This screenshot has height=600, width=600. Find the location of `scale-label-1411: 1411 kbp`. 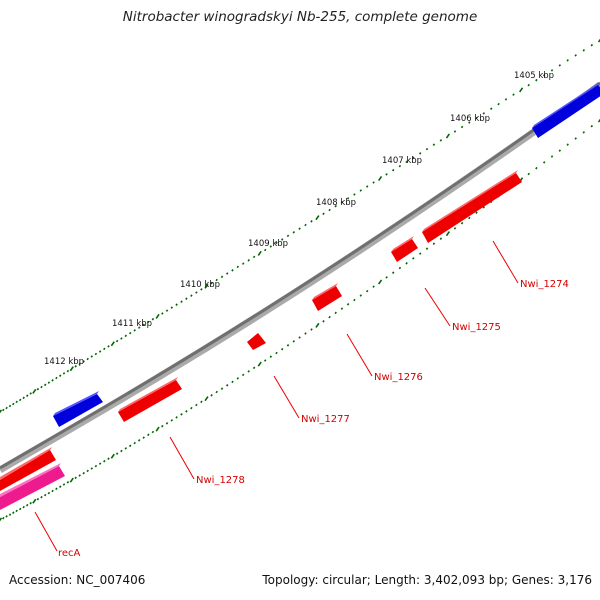

scale-label-1411: 1411 kbp is located at coordinates (132, 324).